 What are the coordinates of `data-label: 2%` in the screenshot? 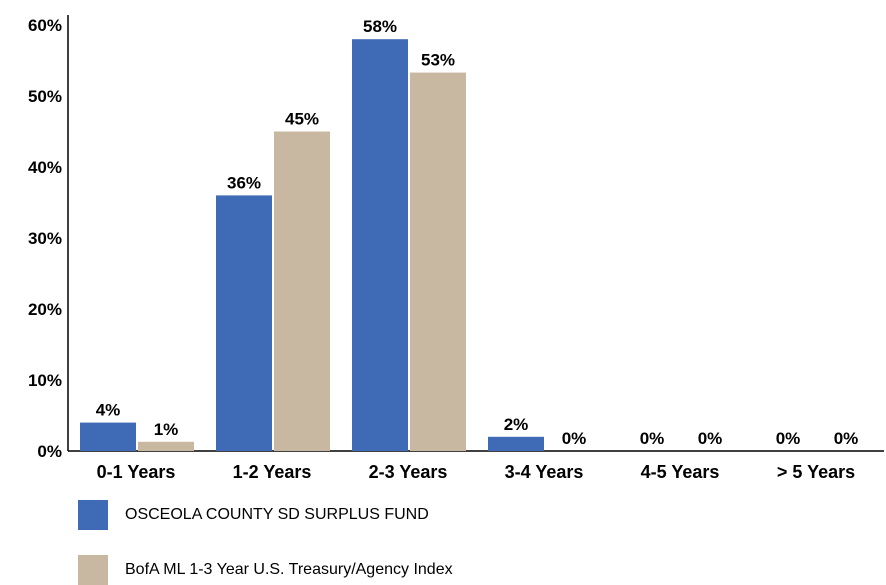 It's located at (516, 424).